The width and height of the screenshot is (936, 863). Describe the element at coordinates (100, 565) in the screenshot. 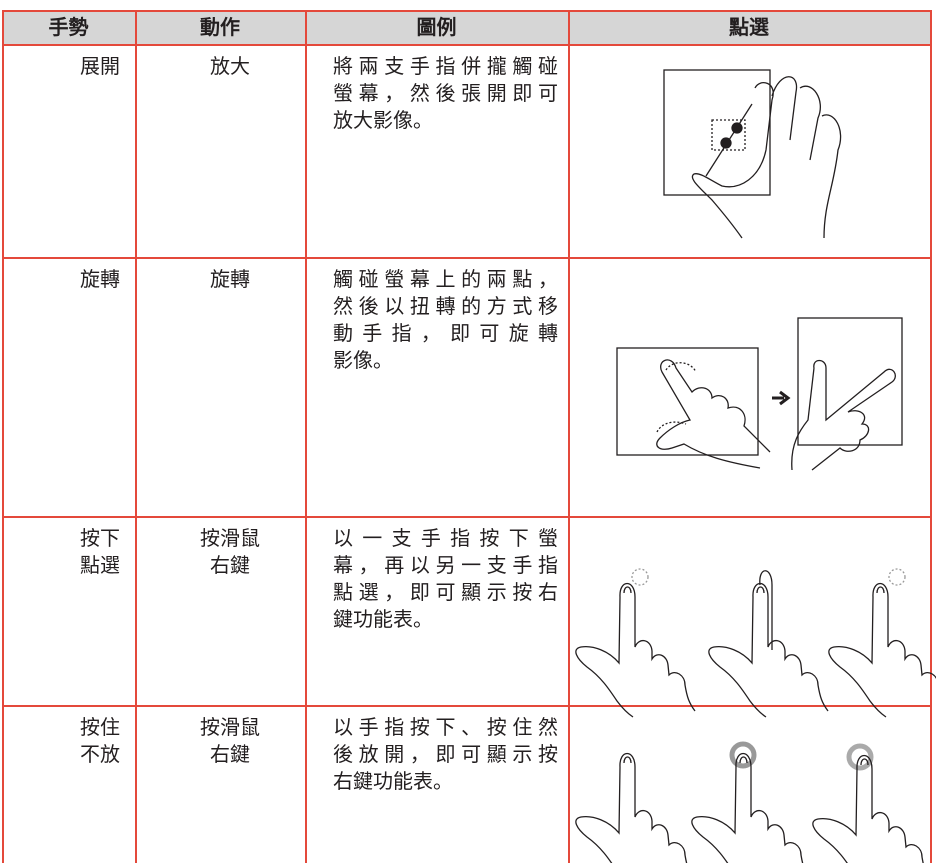

I see `text-line: 點選` at that location.